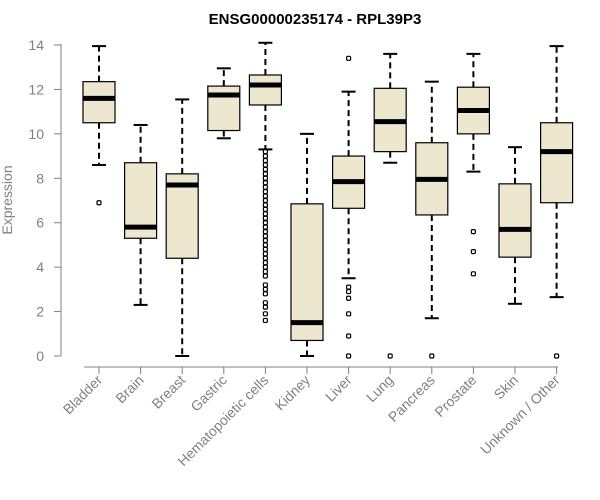 The height and width of the screenshot is (500, 600). I want to click on x-tick-label: Liver, so click(338, 388).